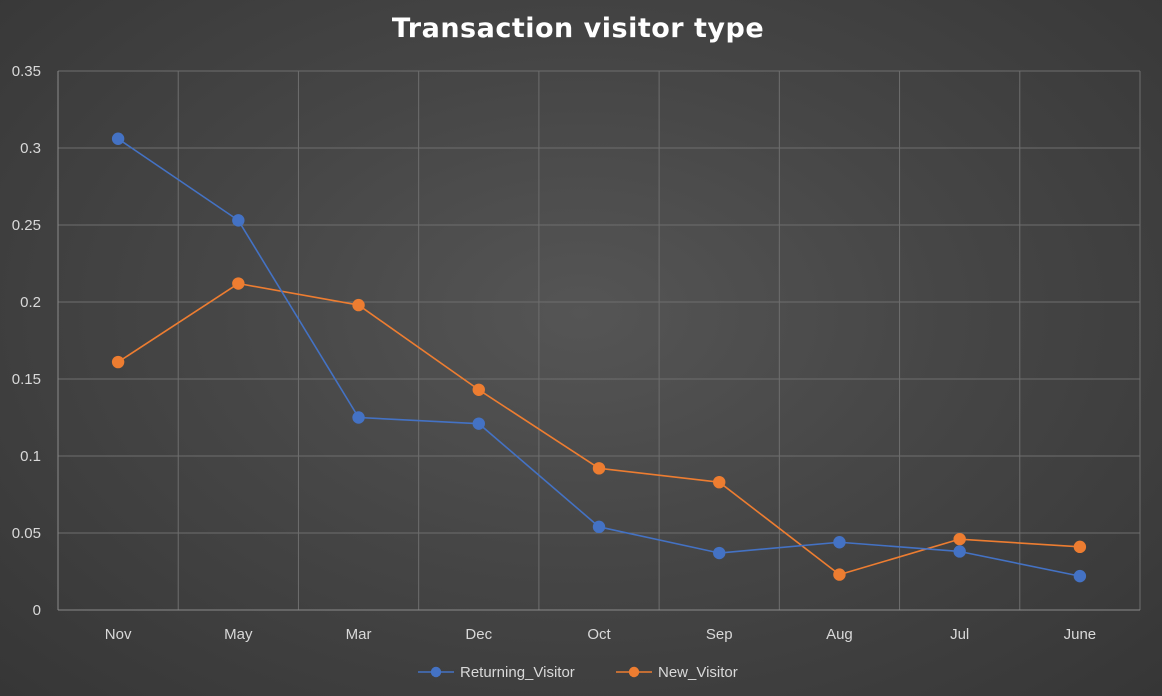 The image size is (1162, 696). Describe the element at coordinates (118, 634) in the screenshot. I see `x-tick-label: Nov` at that location.